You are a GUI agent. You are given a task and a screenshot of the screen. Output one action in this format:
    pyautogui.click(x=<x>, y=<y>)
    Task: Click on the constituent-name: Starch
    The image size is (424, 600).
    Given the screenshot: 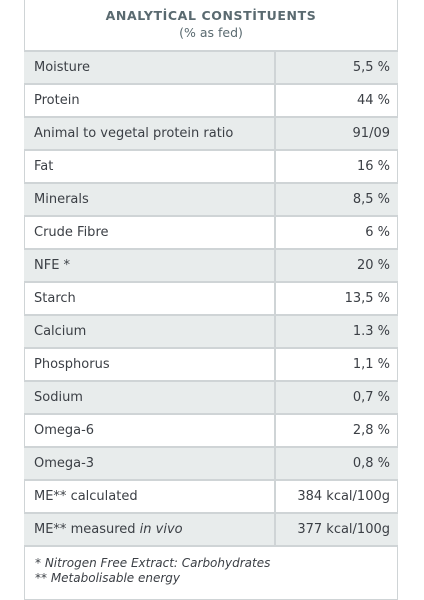 What is the action you would take?
    pyautogui.click(x=150, y=298)
    